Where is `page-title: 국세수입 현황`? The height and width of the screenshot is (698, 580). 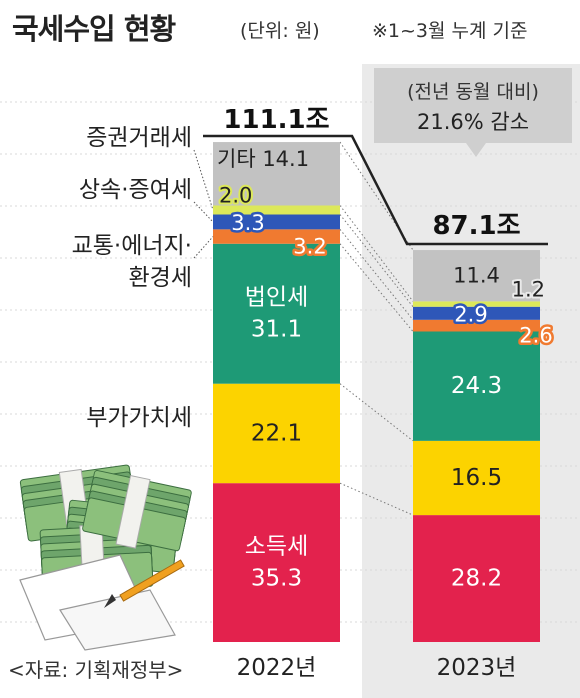
page-title: 국세수입 현황 is located at coordinates (94, 29).